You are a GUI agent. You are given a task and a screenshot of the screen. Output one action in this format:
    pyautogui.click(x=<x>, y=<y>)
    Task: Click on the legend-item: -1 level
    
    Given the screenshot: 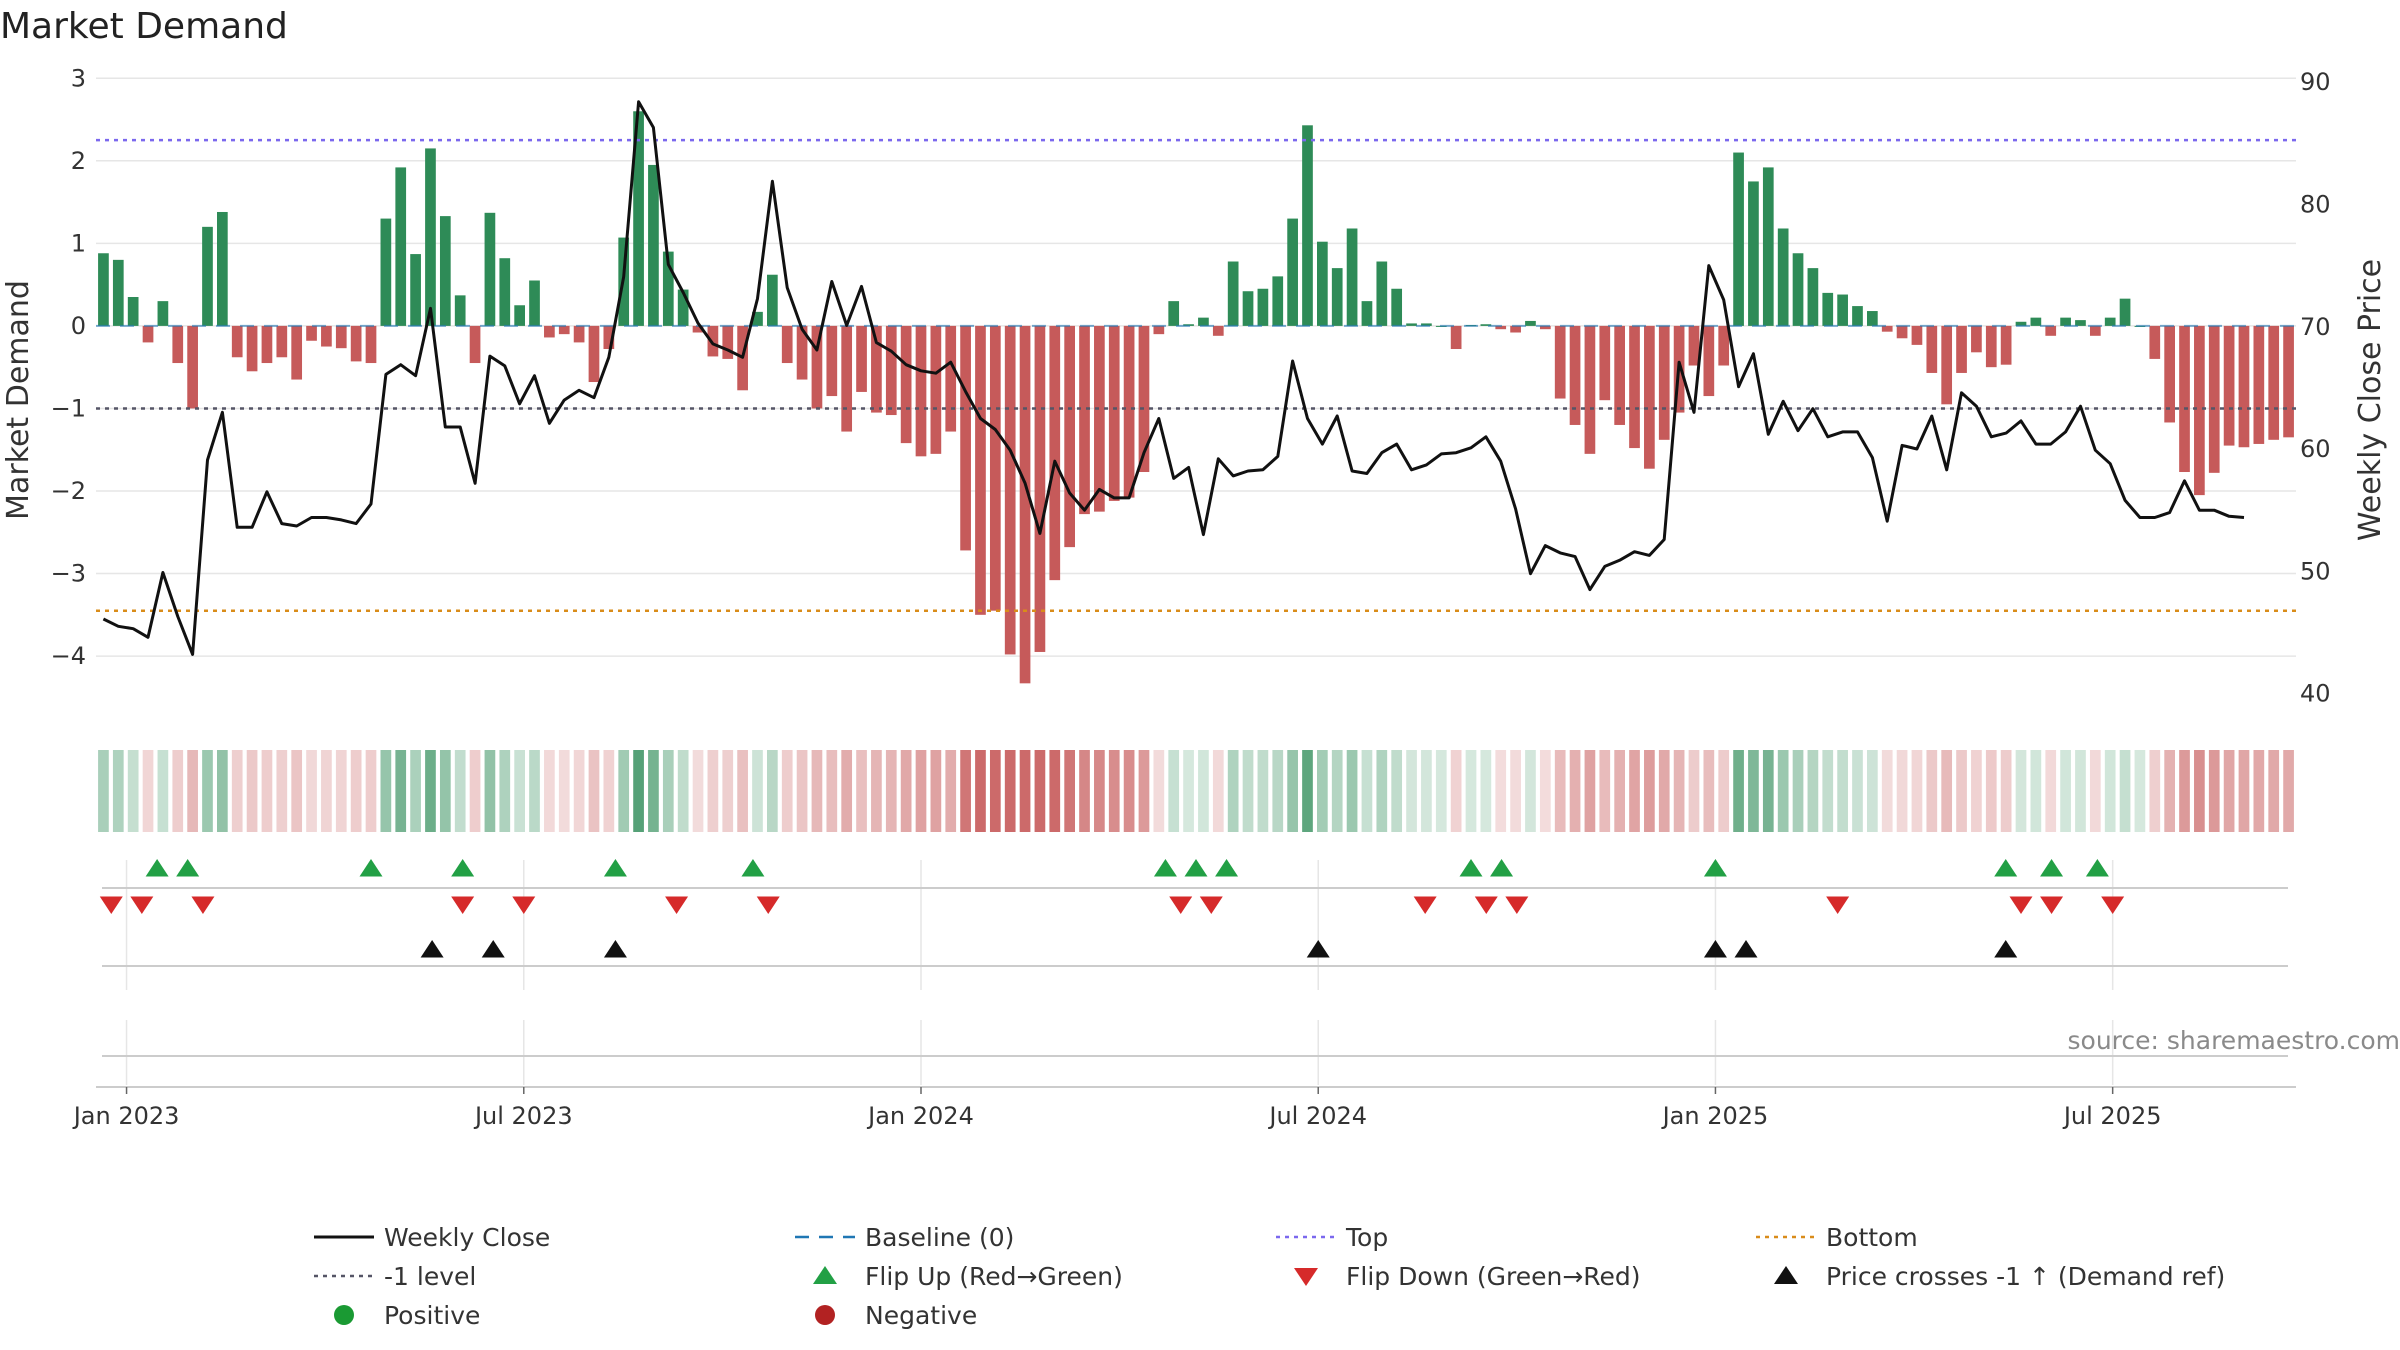 What is the action you would take?
    pyautogui.click(x=395, y=1276)
    